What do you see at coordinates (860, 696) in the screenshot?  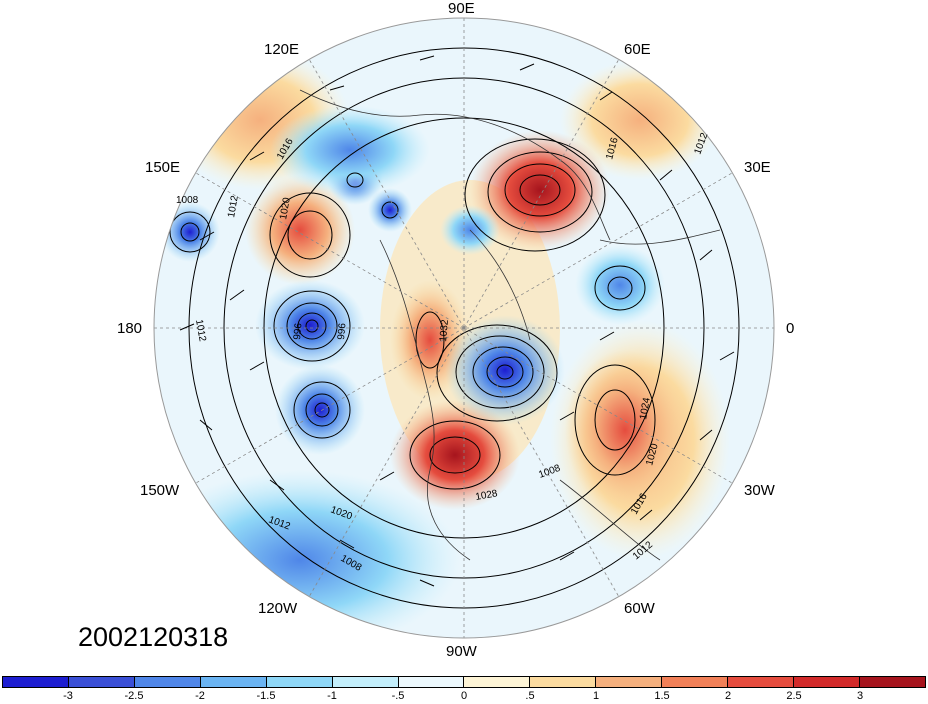 I see `colorbar-tick-label: 3` at bounding box center [860, 696].